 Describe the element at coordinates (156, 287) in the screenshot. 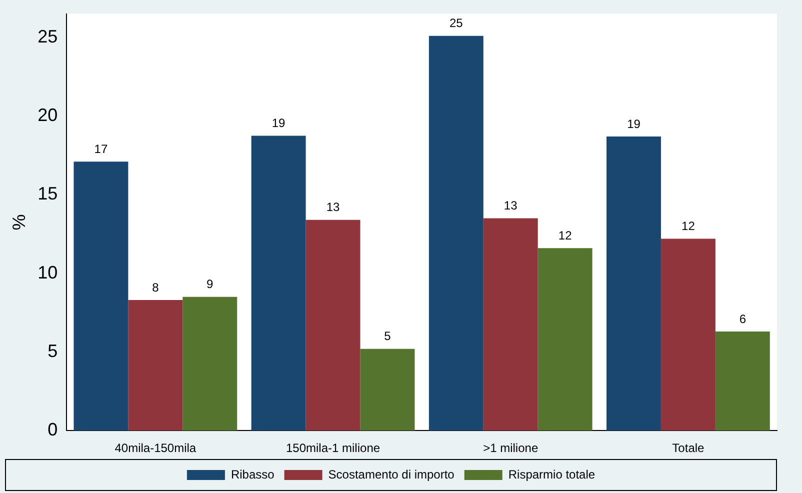

I see `data-label: 8` at that location.